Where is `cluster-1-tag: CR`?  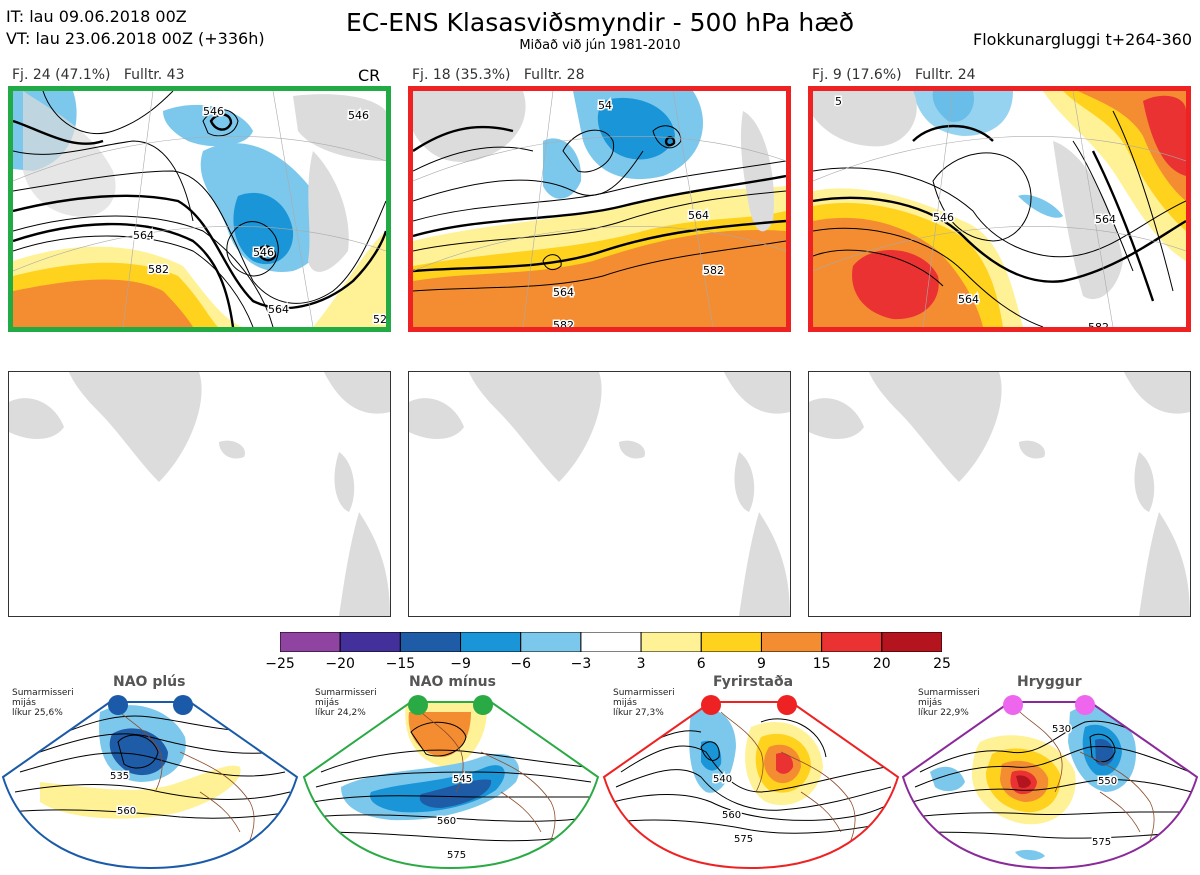 cluster-1-tag: CR is located at coordinates (369, 75).